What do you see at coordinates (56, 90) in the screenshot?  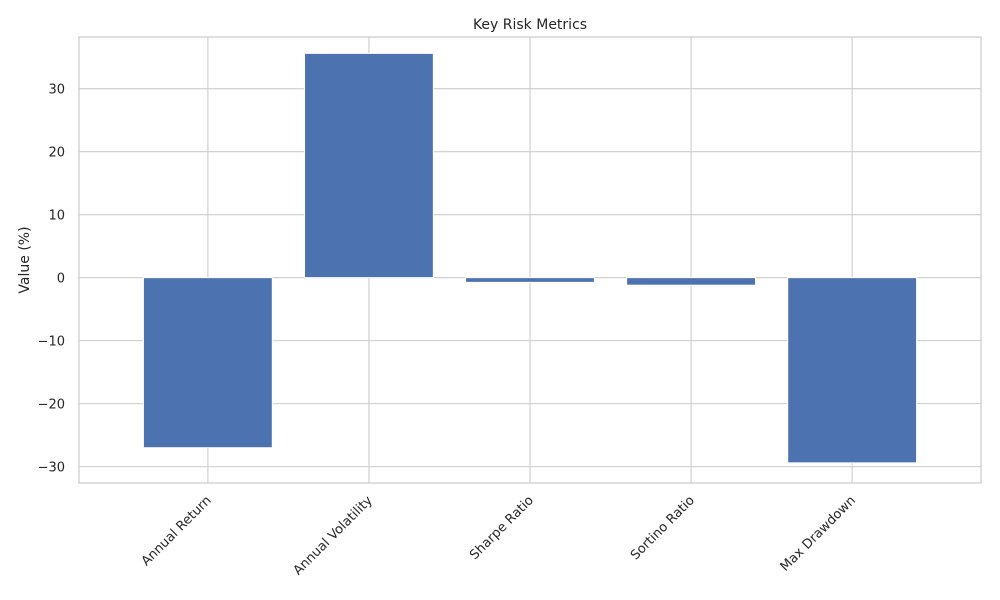 I see `y-tick-label: 30` at bounding box center [56, 90].